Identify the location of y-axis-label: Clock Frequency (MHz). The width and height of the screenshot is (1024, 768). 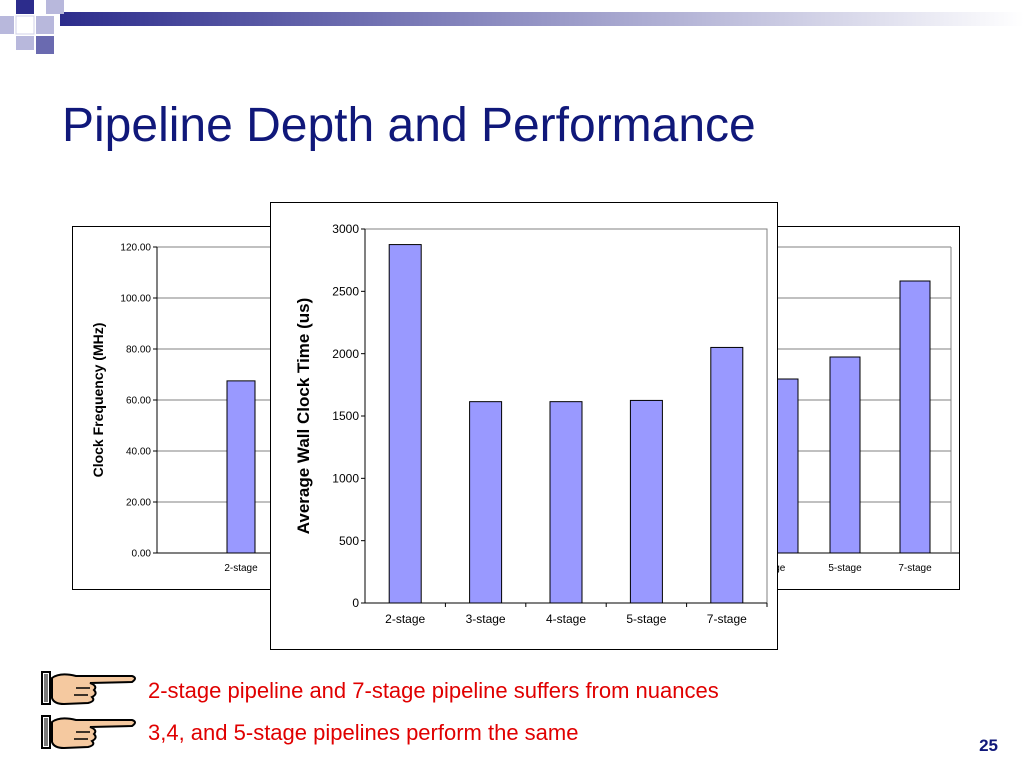
(98, 400).